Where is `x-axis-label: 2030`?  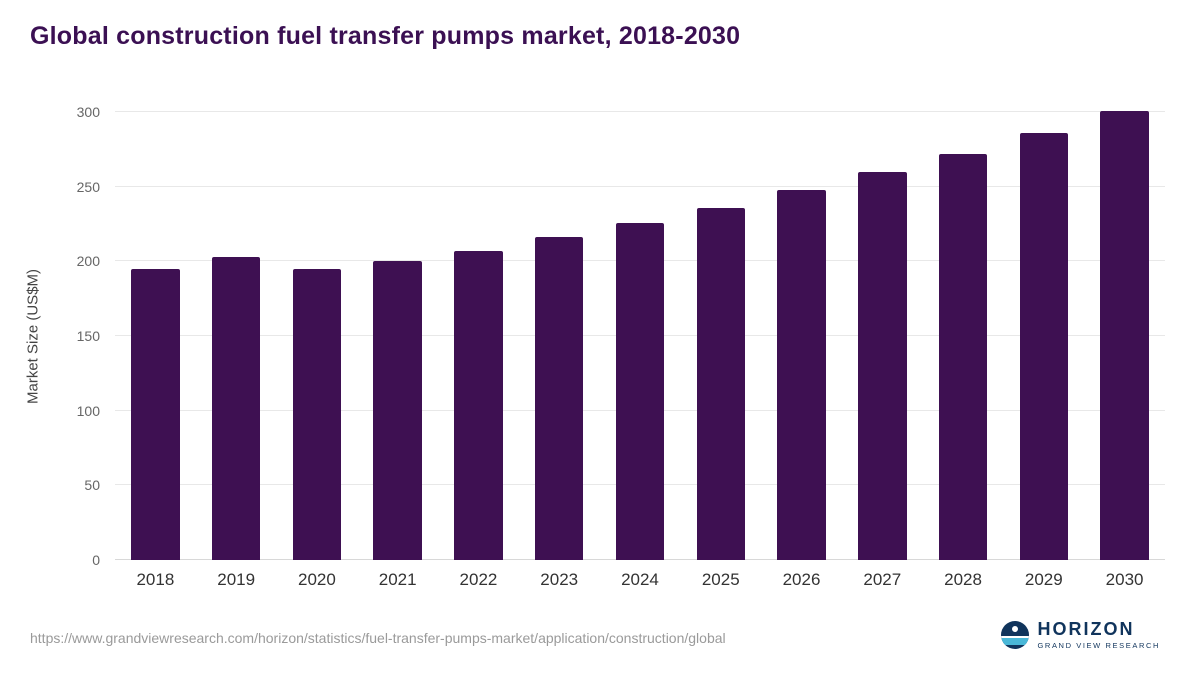
x-axis-label: 2030 is located at coordinates (1124, 579).